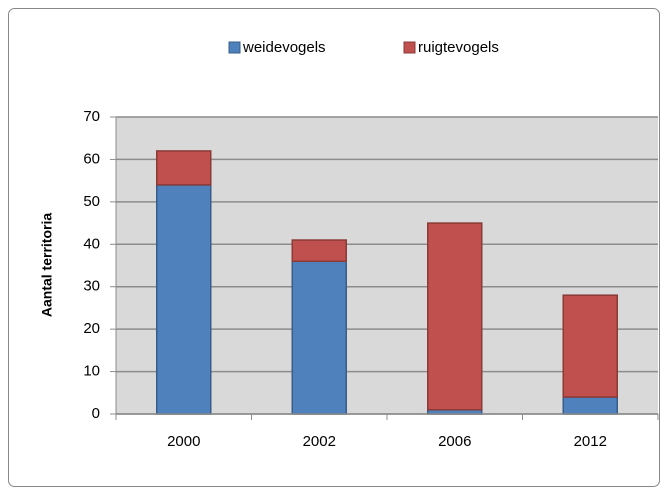  What do you see at coordinates (91, 116) in the screenshot?
I see `y-tick-label: 70` at bounding box center [91, 116].